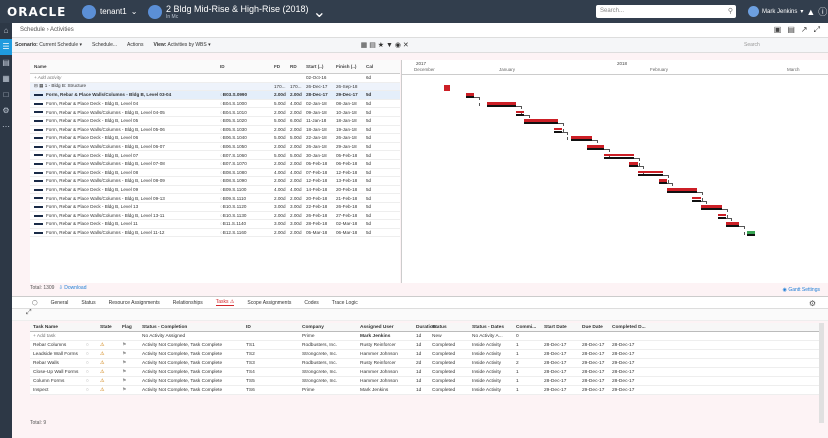 This screenshot has width=828, height=438. Describe the element at coordinates (666, 11) in the screenshot. I see `global-search-input: Search... ⚲` at that location.